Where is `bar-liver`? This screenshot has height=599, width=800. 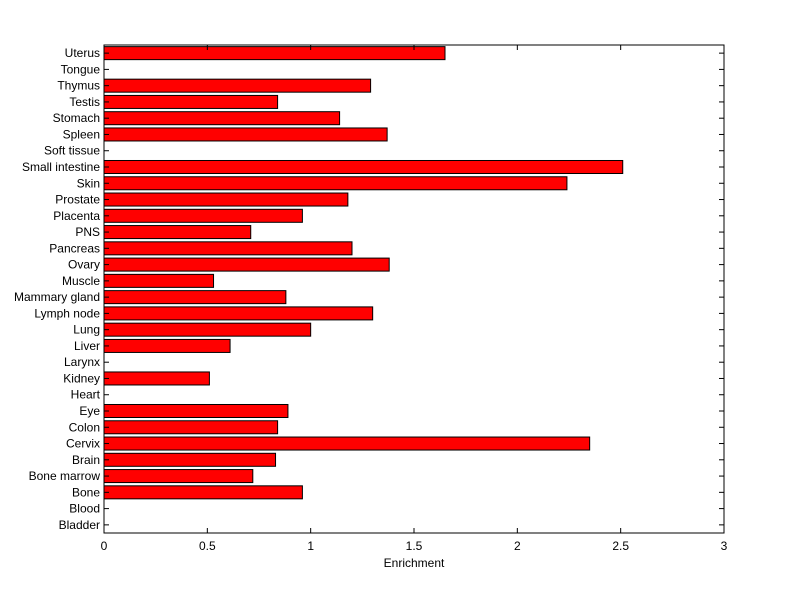 bar-liver is located at coordinates (167, 345).